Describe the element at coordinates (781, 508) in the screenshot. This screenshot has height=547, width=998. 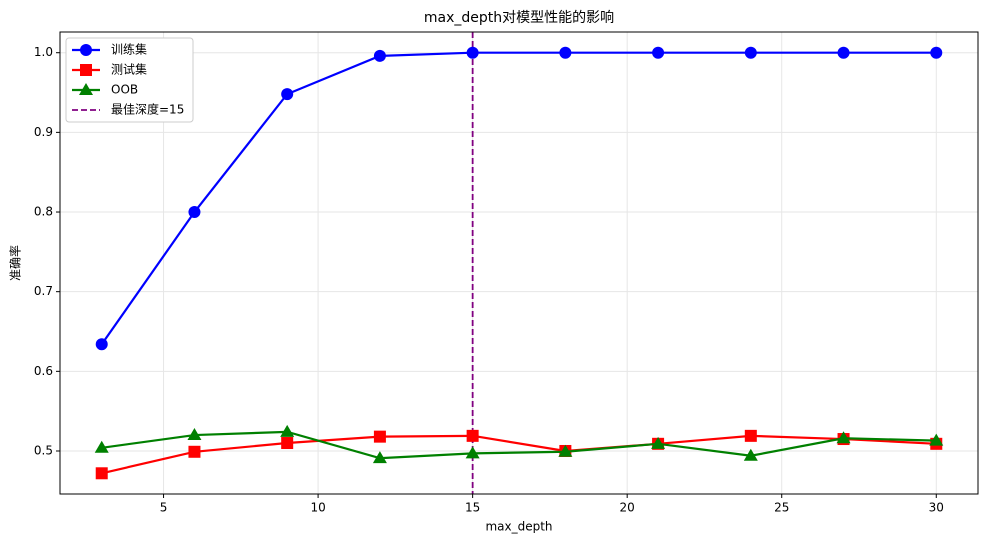
I see `x-tick-label: 25` at that location.